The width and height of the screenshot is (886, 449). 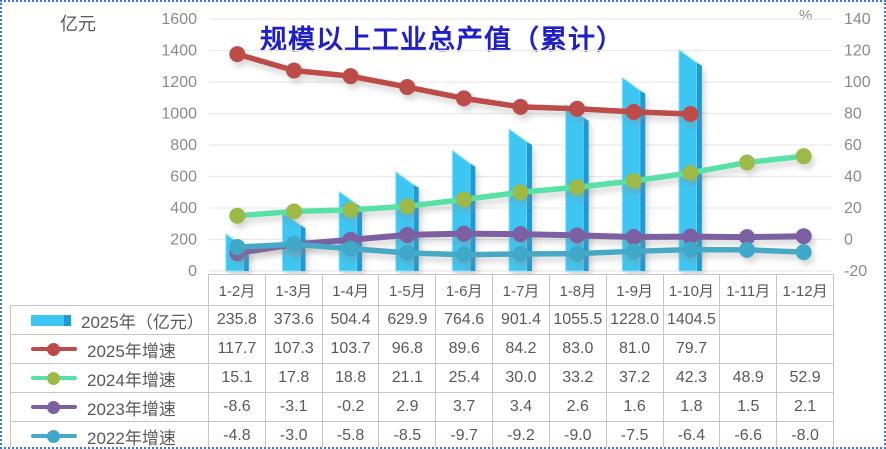 I want to click on column-header: 1-12月, so click(x=805, y=290).